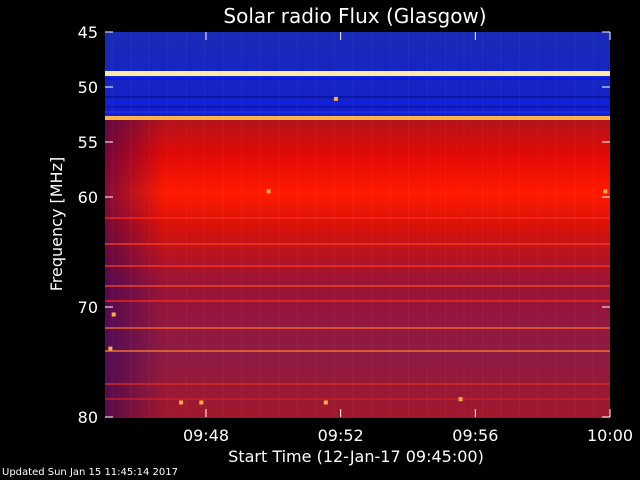 Image resolution: width=640 pixels, height=480 pixels. I want to click on y-tick-label: 60, so click(88, 197).